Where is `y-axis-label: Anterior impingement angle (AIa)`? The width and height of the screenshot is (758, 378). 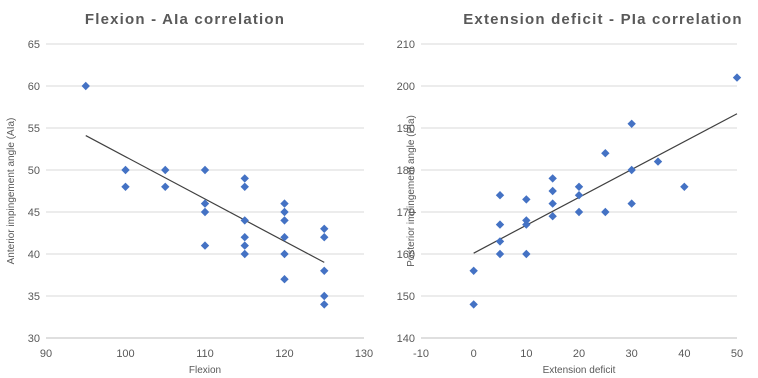
y-axis-label: Anterior impingement angle (AIa) is located at coordinates (11, 191).